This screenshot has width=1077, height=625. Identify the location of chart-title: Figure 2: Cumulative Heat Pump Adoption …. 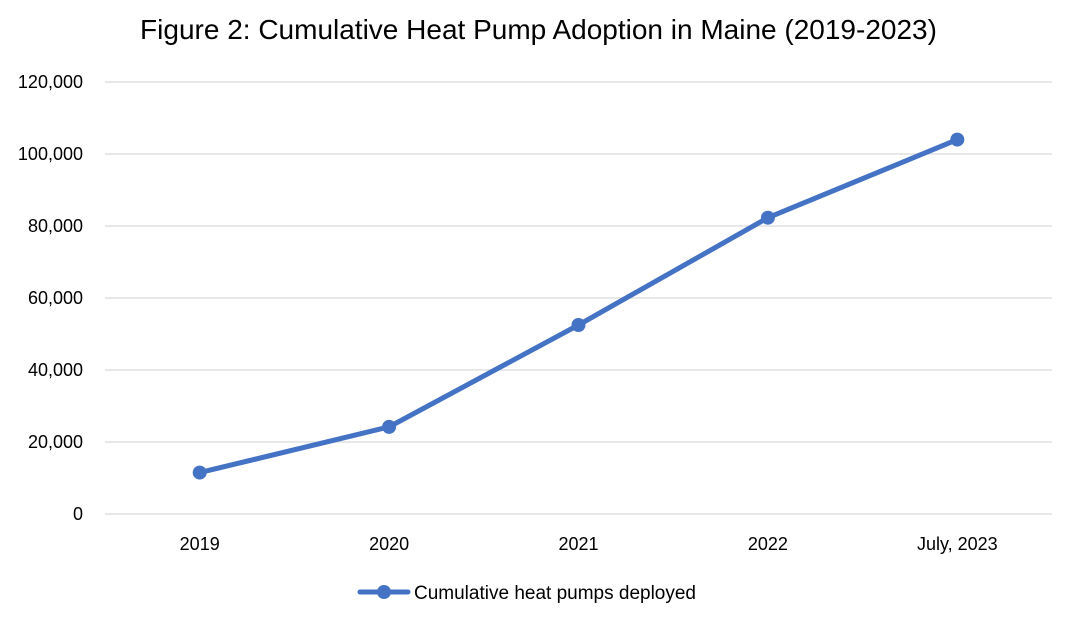
(538, 29).